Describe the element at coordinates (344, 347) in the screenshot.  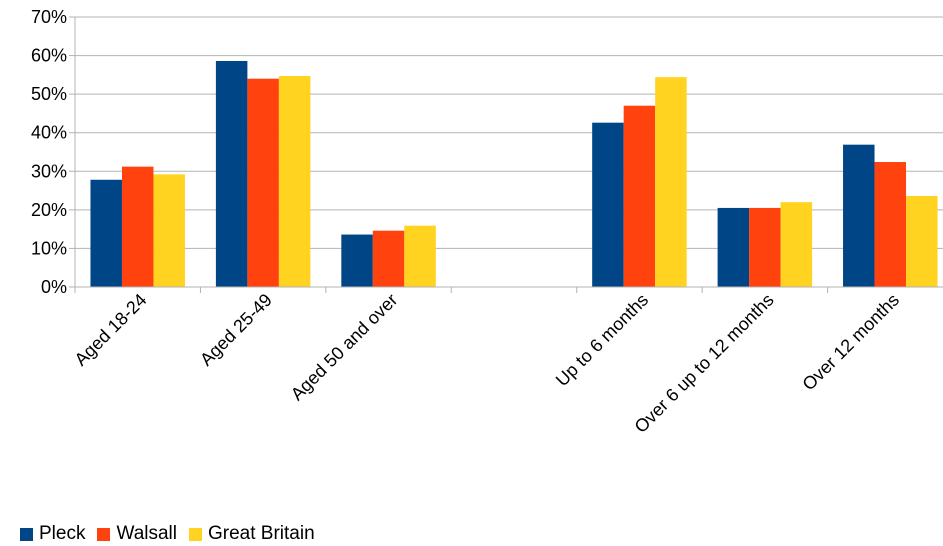
I see `x-tick-label: Aged 50 and over` at that location.